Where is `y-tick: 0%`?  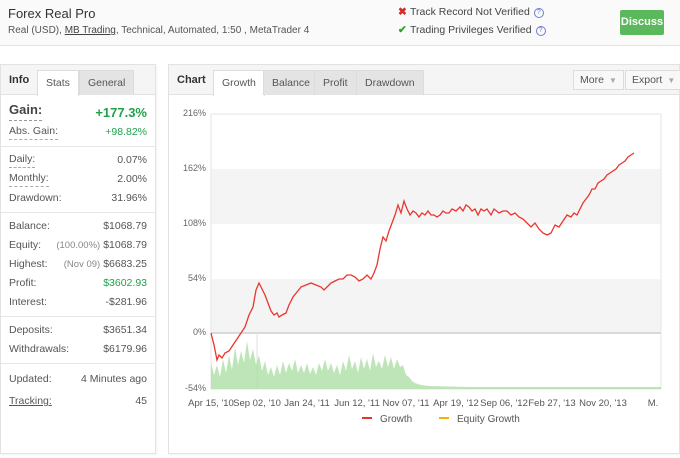
y-tick: 0% is located at coordinates (199, 332).